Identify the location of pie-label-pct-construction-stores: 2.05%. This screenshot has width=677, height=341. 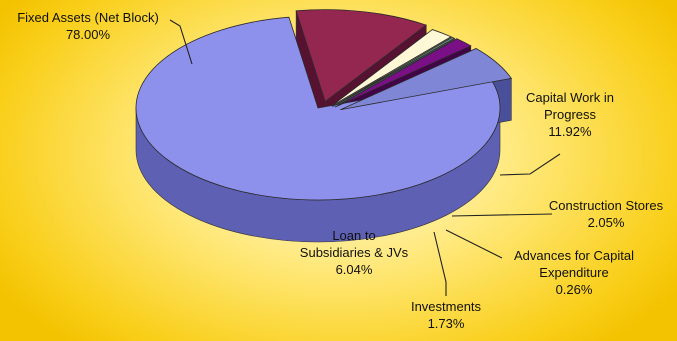
(606, 222).